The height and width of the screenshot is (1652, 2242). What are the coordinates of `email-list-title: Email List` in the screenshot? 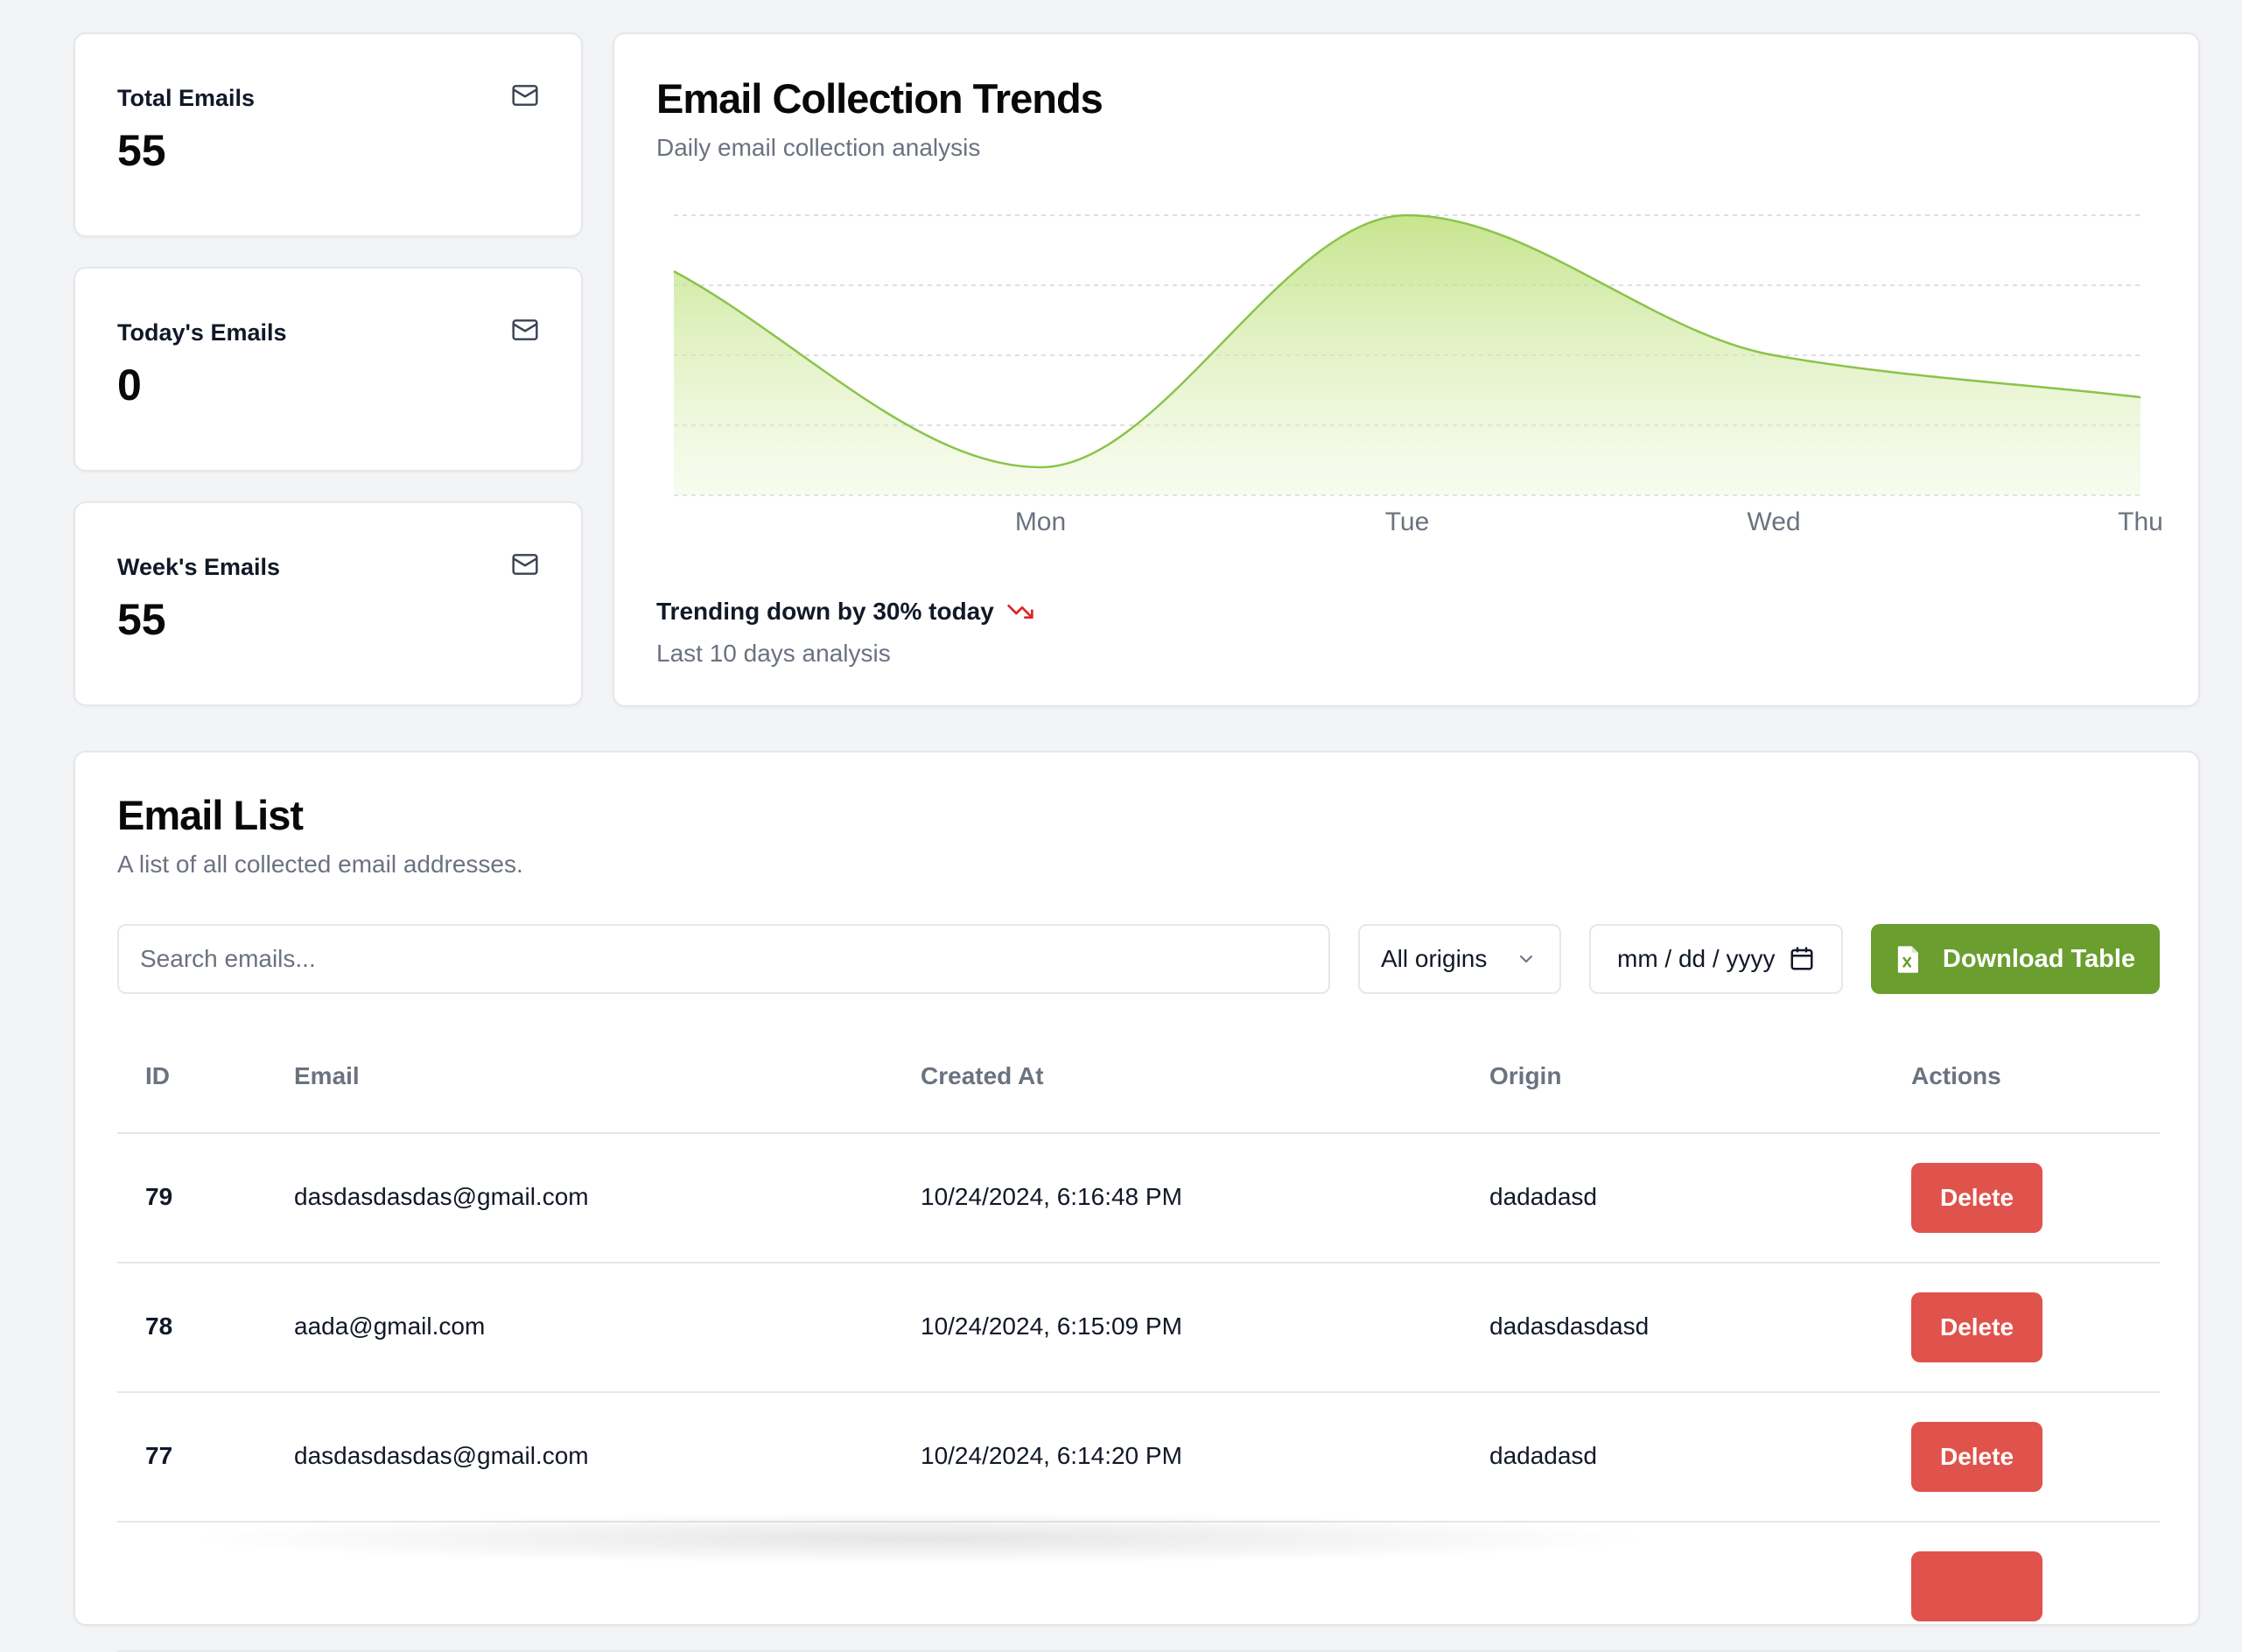 It's located at (210, 815).